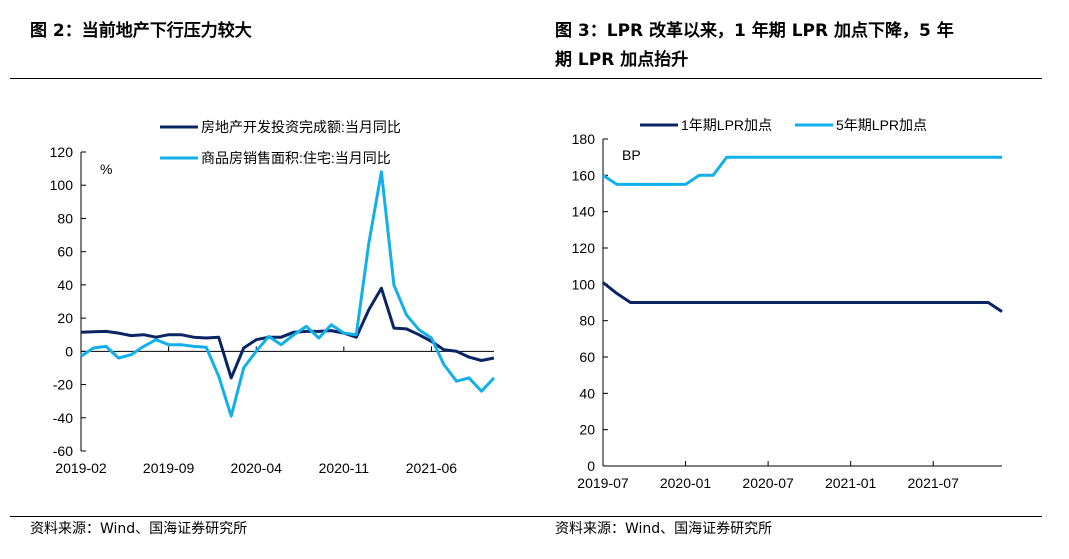 The width and height of the screenshot is (1069, 559). Describe the element at coordinates (257, 468) in the screenshot. I see `chart1-x-tick-label: 2020-04` at that location.